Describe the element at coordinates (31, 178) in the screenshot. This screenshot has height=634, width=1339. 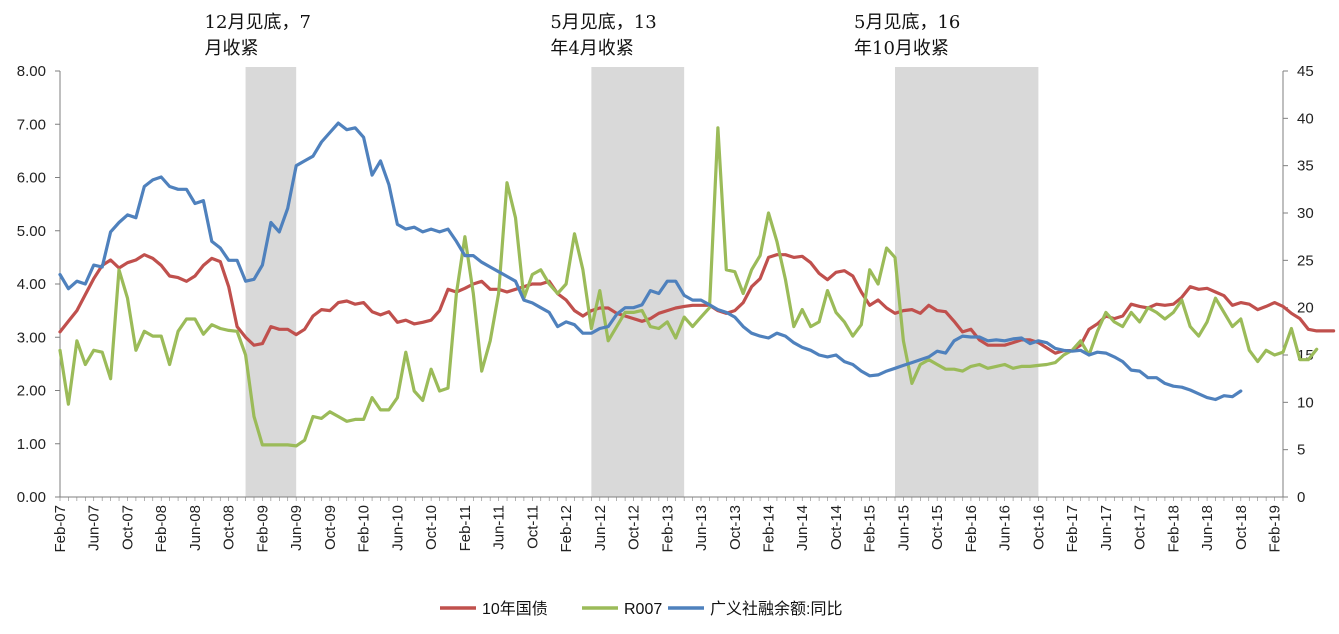
I see `y-tick-label: 6.00` at that location.